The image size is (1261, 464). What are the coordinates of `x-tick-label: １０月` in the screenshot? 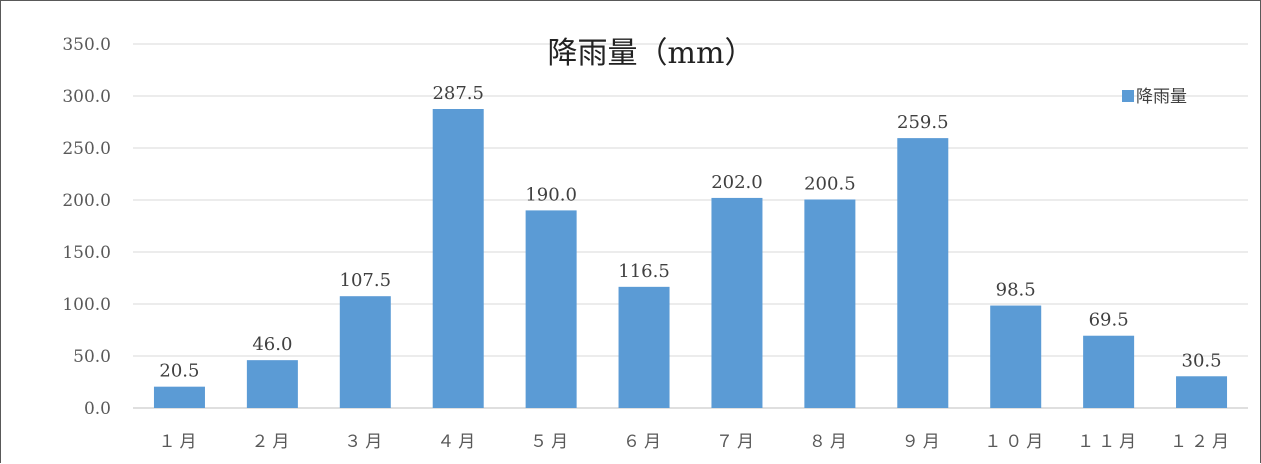 It's located at (1015, 442).